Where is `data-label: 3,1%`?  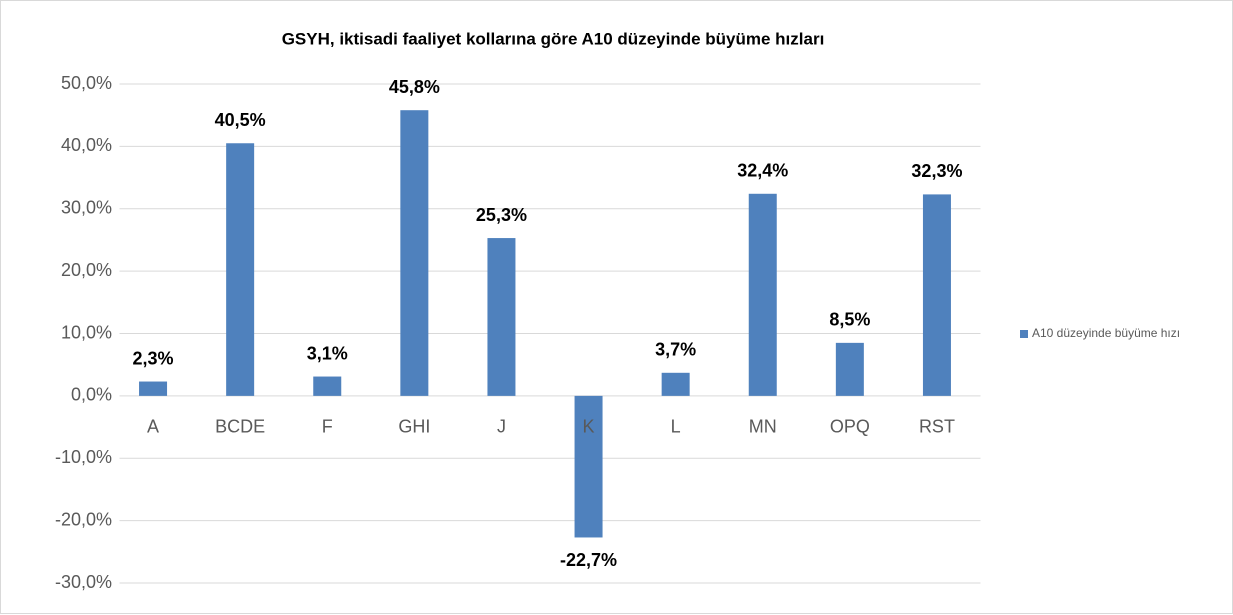 data-label: 3,1% is located at coordinates (327, 353).